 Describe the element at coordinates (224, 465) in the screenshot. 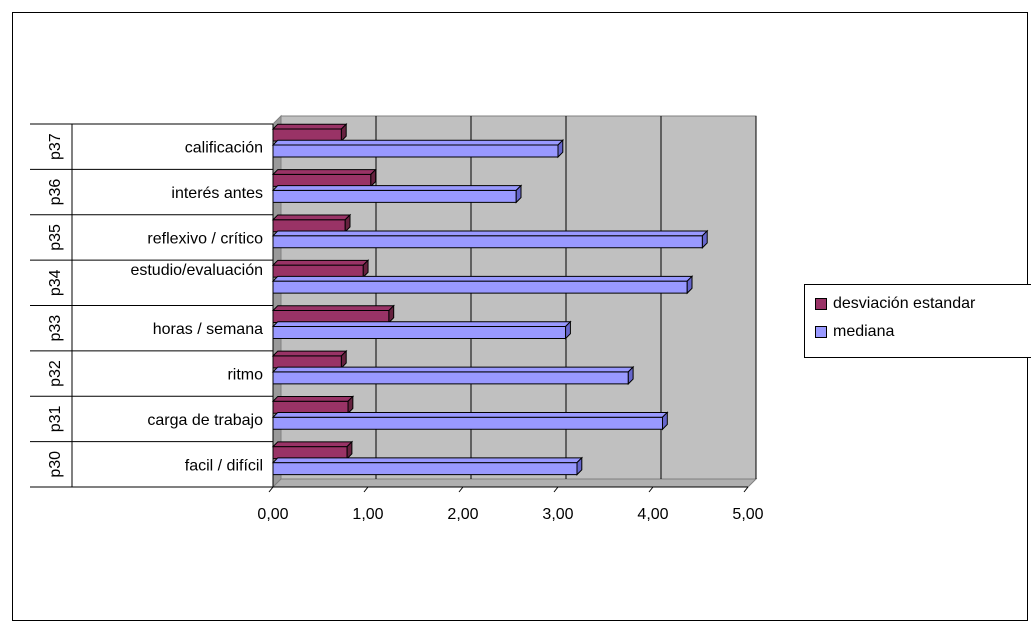

I see `category-label-p30: facil / difícil` at that location.